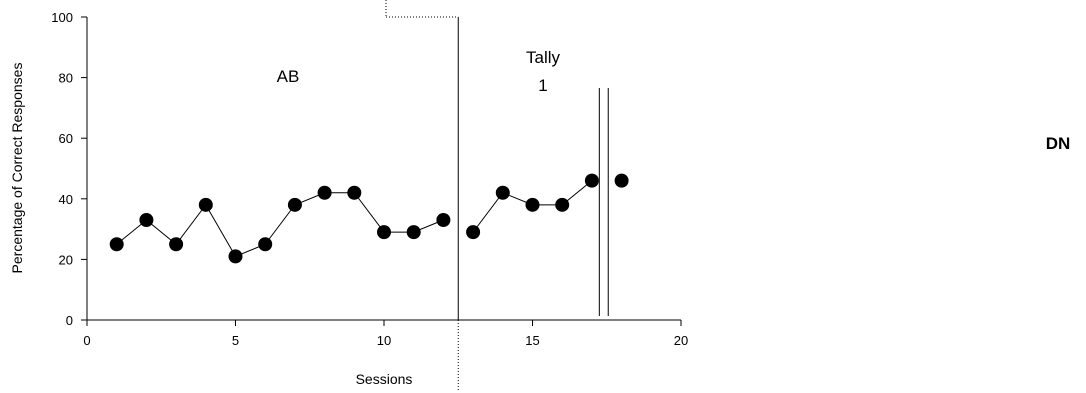 The width and height of the screenshot is (1086, 393). I want to click on y-tick-label: 80, so click(66, 78).